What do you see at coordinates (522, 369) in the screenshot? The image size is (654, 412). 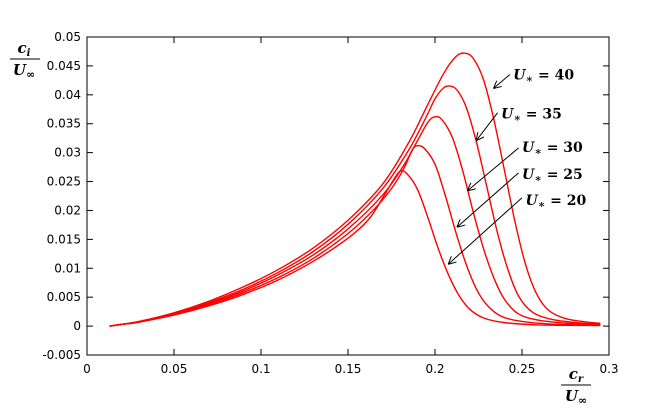 I see `x-tick-label: 0.25` at bounding box center [522, 369].